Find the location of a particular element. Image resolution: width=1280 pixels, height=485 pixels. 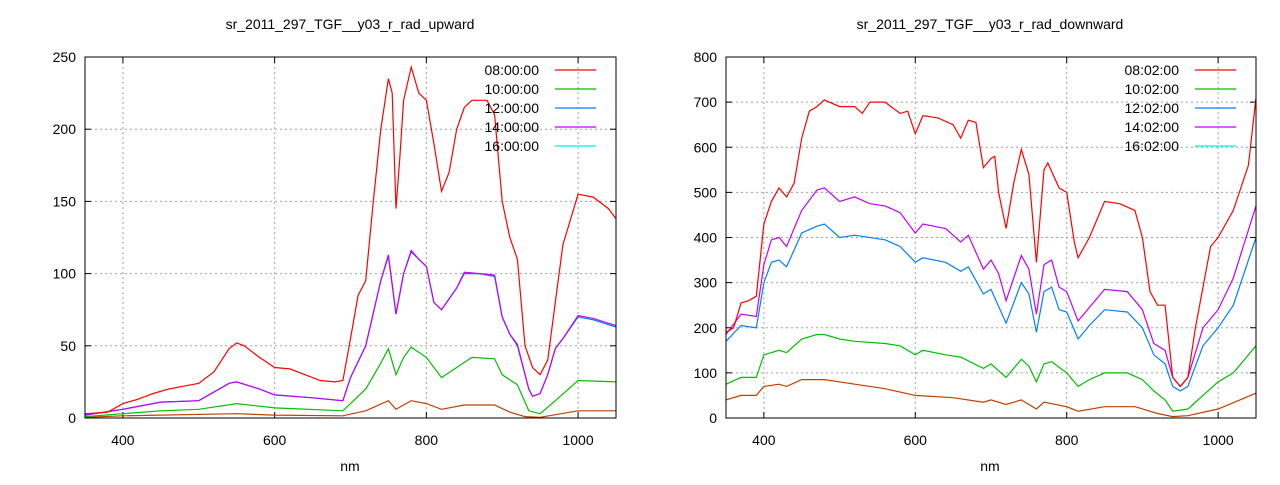

legend-label: 14:00:00 is located at coordinates (512, 127).